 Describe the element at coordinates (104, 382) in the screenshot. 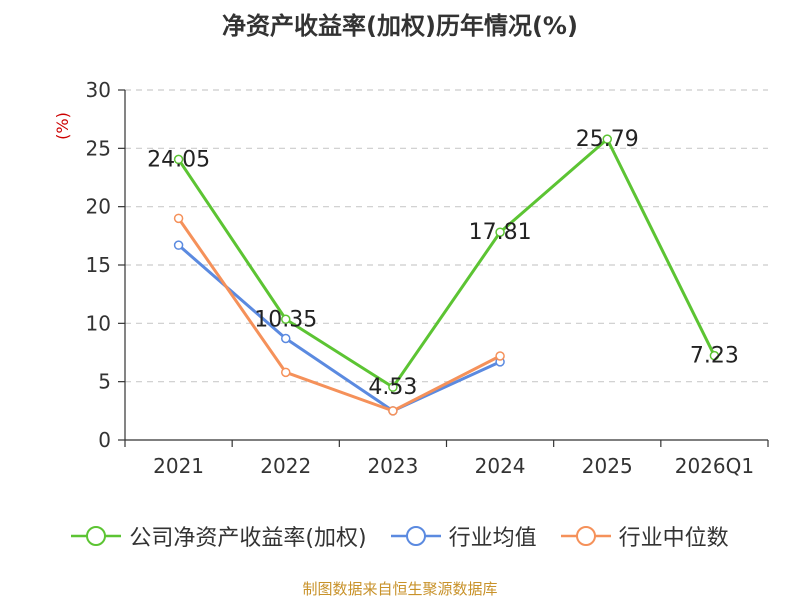

I see `y-tick-label: 5` at that location.